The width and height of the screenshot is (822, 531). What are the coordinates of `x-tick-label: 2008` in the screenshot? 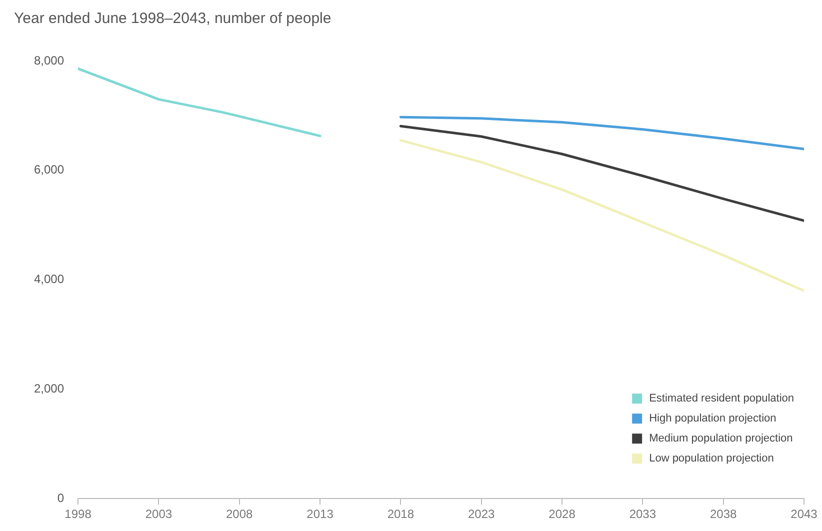 It's located at (240, 514).